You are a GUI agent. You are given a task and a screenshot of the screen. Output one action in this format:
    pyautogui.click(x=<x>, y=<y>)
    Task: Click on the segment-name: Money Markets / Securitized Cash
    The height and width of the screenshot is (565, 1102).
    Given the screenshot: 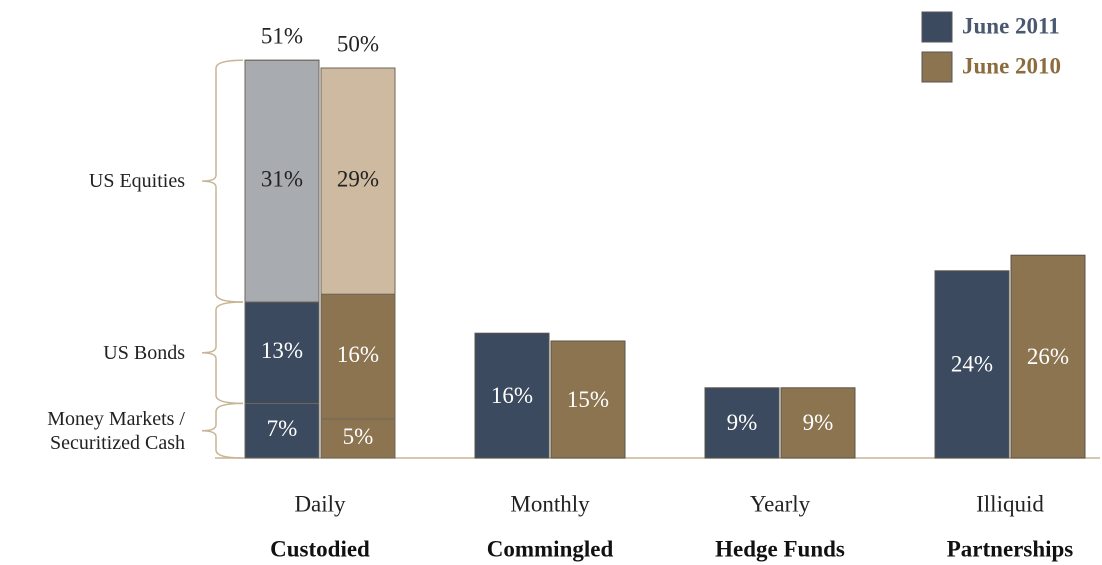 What is the action you would take?
    pyautogui.click(x=116, y=430)
    